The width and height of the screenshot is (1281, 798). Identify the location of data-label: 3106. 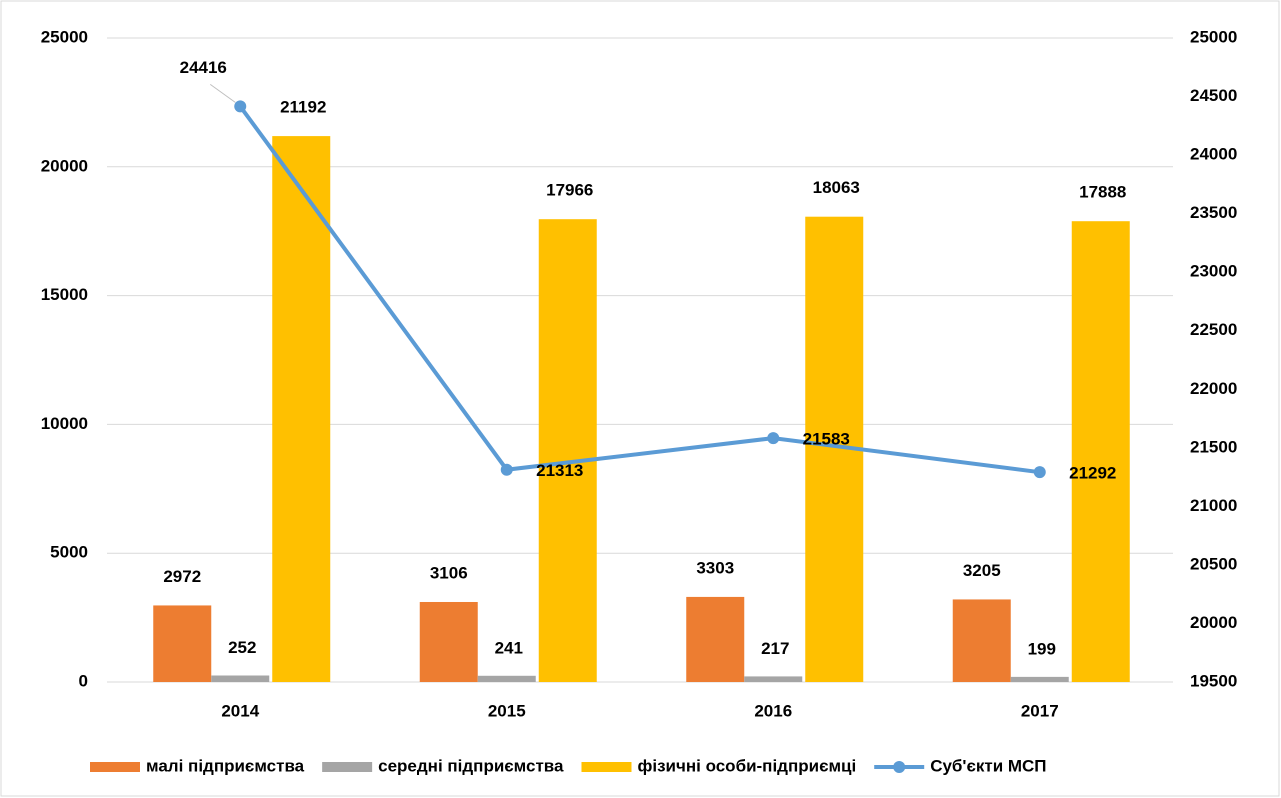
(449, 572).